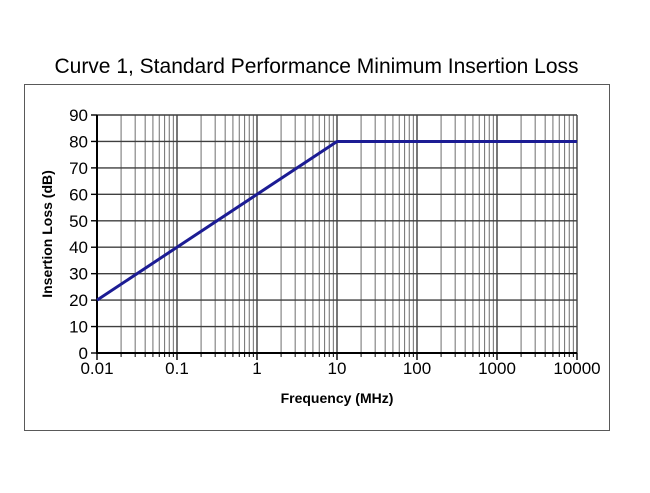 This screenshot has width=650, height=493. I want to click on y-tick-label: 0, so click(83, 353).